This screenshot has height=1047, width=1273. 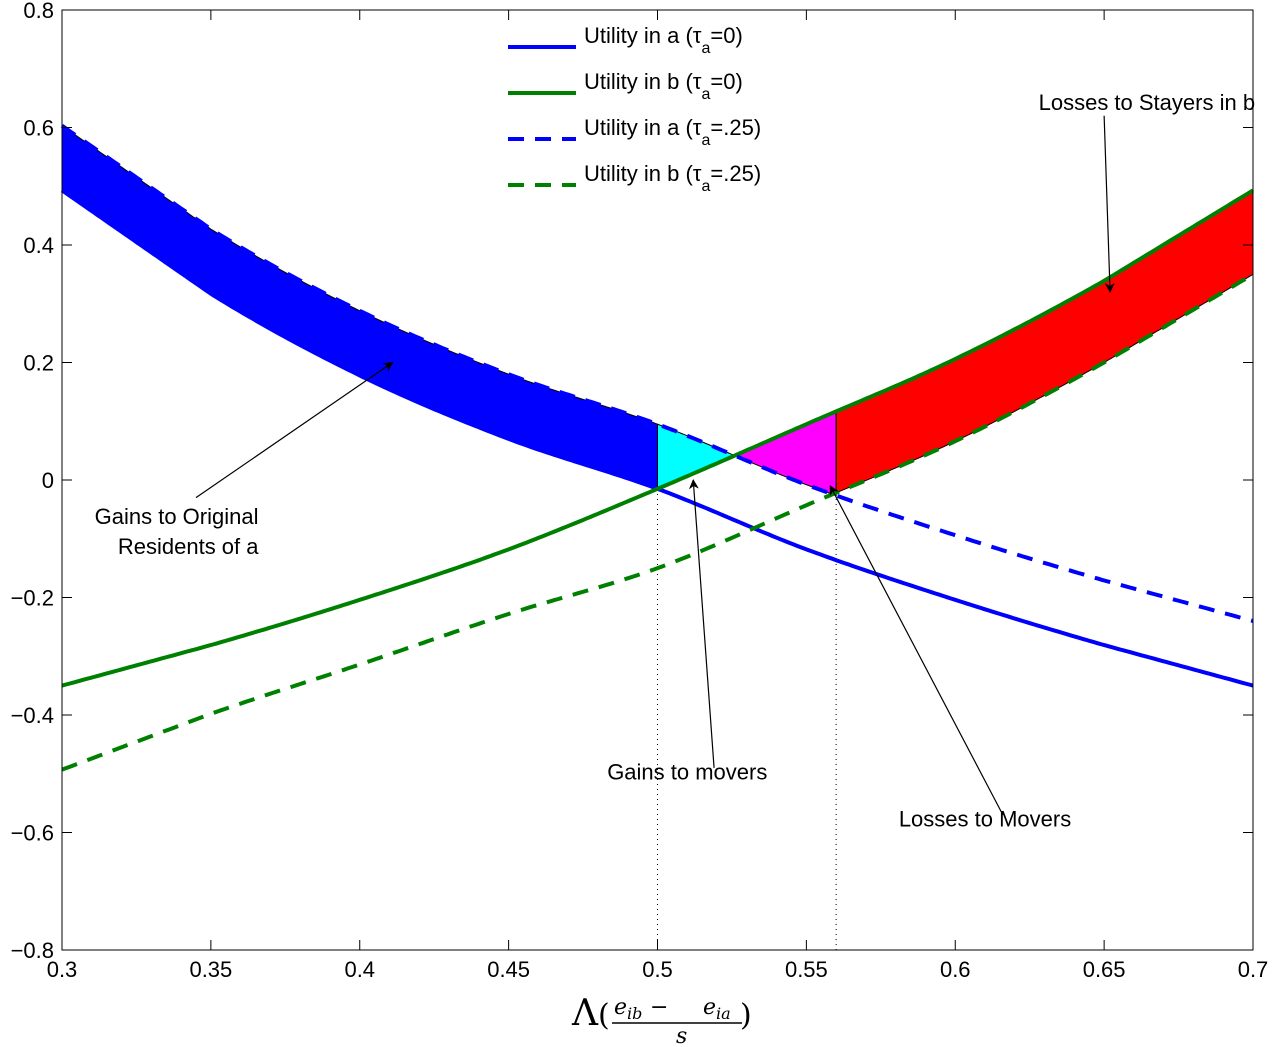 What do you see at coordinates (1147, 102) in the screenshot?
I see `annot-losses-stayers-b-text: Losses to Stayers in b` at bounding box center [1147, 102].